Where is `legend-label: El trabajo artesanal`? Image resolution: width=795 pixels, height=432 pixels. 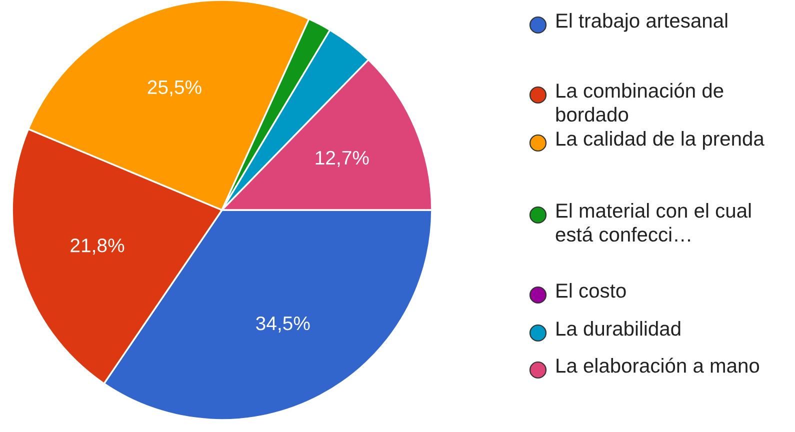 legend-label: El trabajo artesanal is located at coordinates (642, 22).